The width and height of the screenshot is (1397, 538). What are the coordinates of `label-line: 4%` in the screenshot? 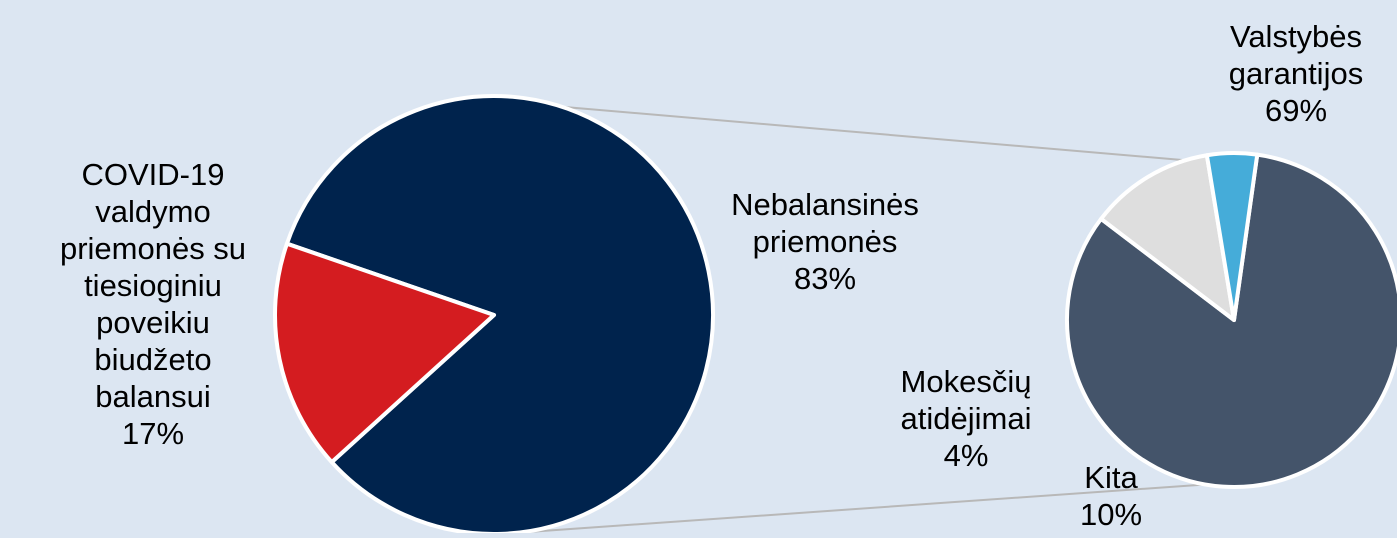 It's located at (966, 455).